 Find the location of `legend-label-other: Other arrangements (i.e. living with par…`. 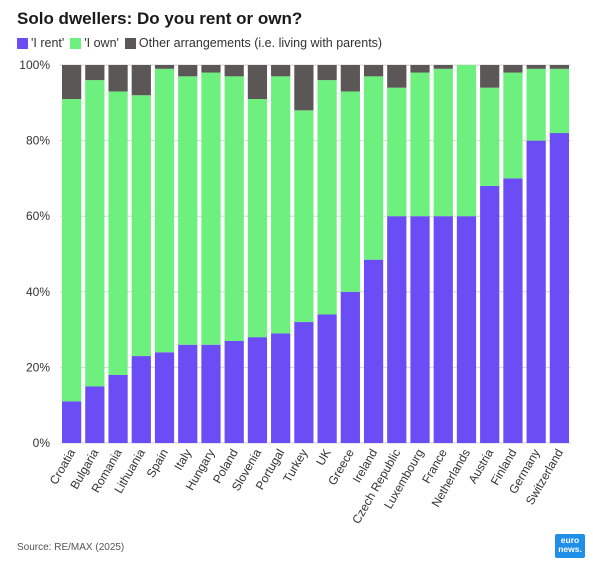

legend-label-other: Other arrangements (i.e. living with par… is located at coordinates (260, 43).